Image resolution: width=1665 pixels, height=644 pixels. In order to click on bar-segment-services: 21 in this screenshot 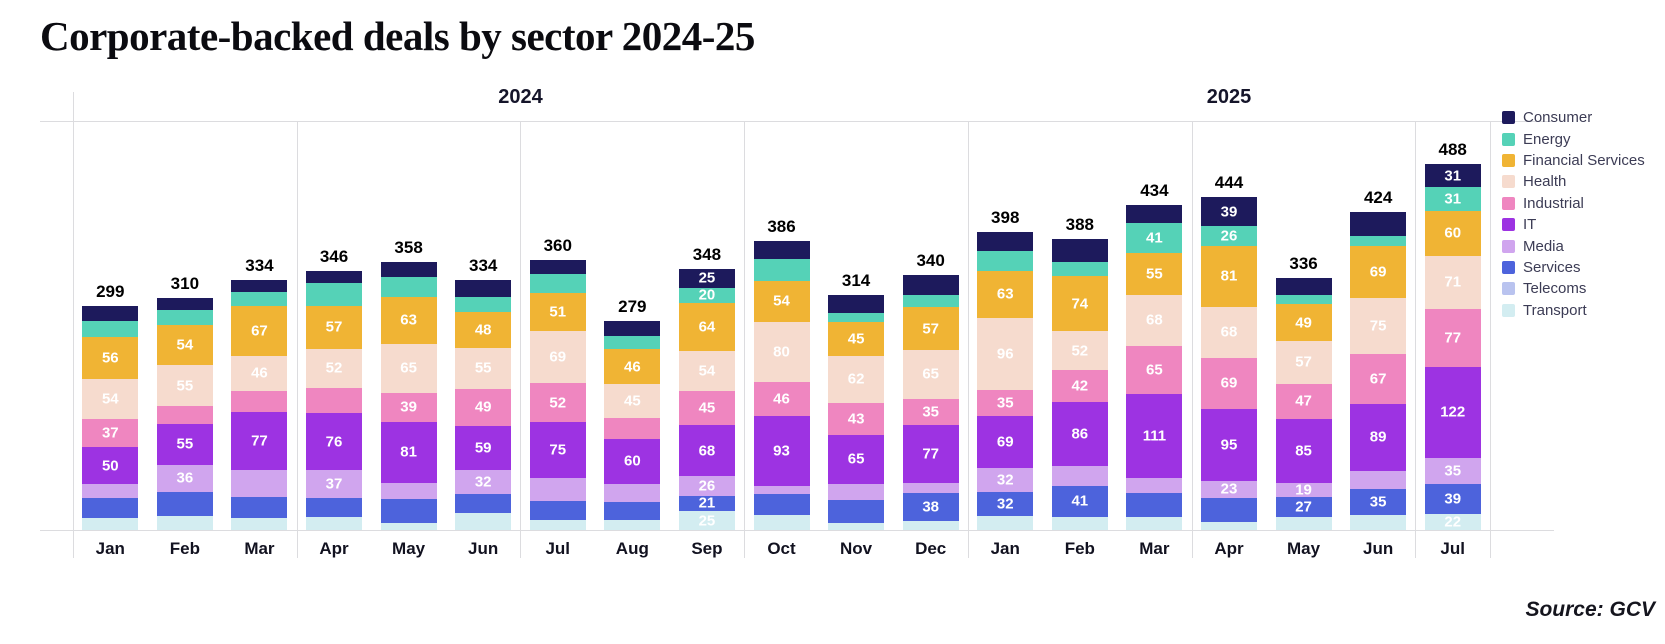, I will do `click(706, 503)`.